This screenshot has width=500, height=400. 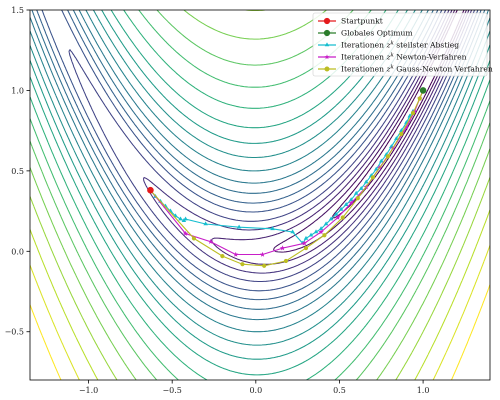 What do you see at coordinates (423, 390) in the screenshot?
I see `x-tick-label-4: 1.0` at bounding box center [423, 390].